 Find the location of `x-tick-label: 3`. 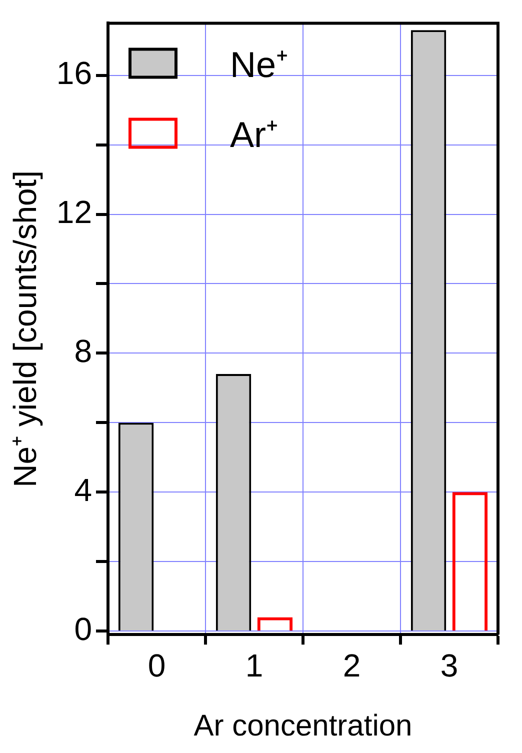

x-tick-label: 3 is located at coordinates (449, 666).